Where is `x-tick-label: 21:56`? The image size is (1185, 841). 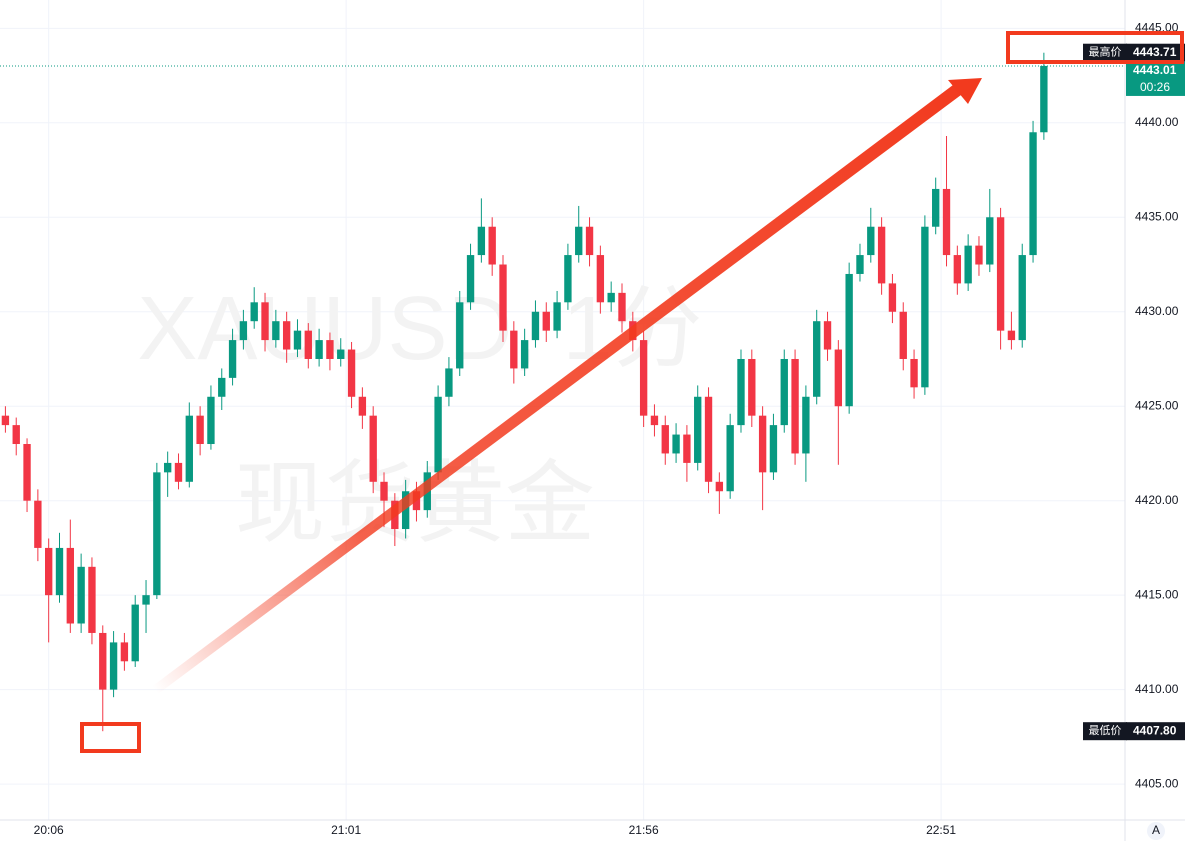
x-tick-label: 21:56 is located at coordinates (644, 830).